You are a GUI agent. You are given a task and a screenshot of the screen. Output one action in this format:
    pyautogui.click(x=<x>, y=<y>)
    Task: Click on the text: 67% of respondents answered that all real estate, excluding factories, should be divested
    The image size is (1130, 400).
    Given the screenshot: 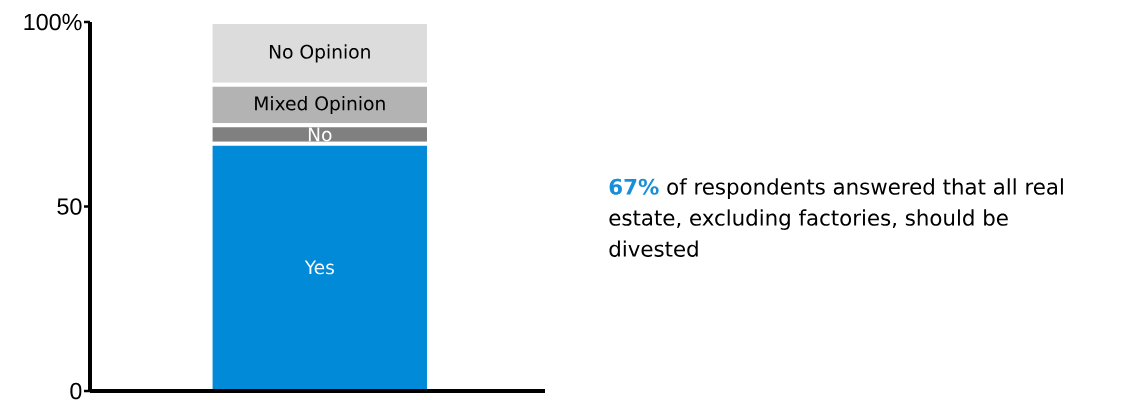 What is the action you would take?
    pyautogui.click(x=836, y=217)
    